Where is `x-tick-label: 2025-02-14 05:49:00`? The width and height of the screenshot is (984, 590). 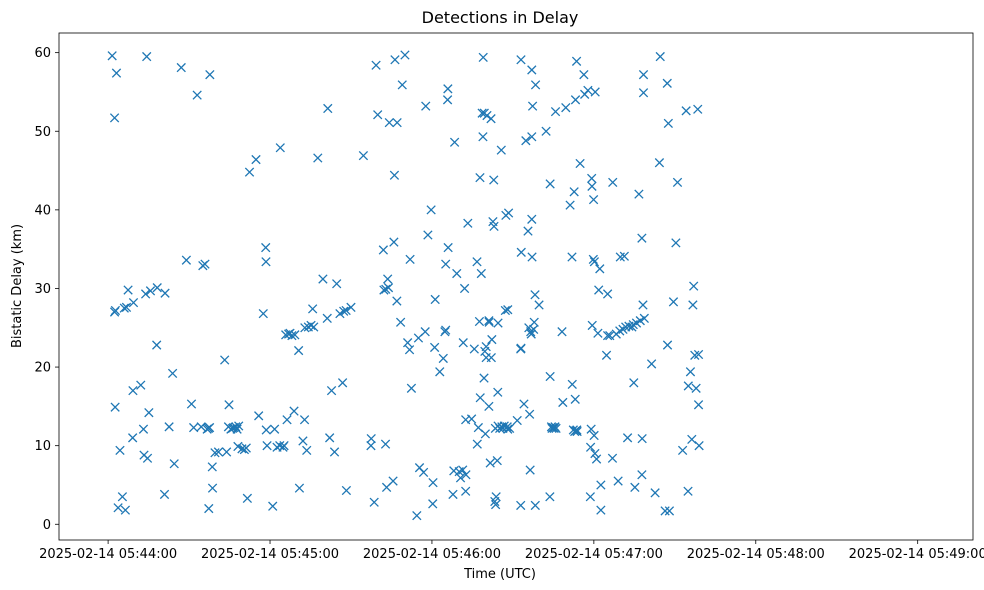 x-tick-label: 2025-02-14 05:49:00 is located at coordinates (916, 554).